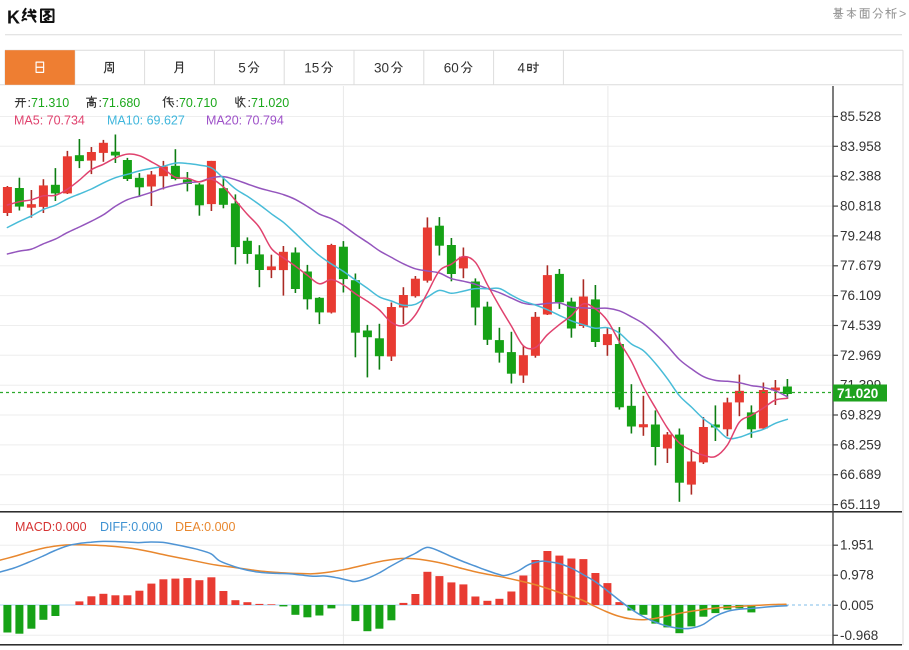  I want to click on svg-text: MACD:0.000, so click(51, 527).